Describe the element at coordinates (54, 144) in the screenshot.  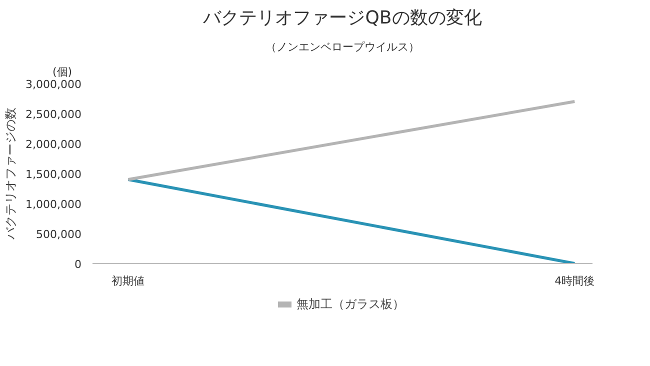
I see `y-tick-label: 2,000,000` at that location.